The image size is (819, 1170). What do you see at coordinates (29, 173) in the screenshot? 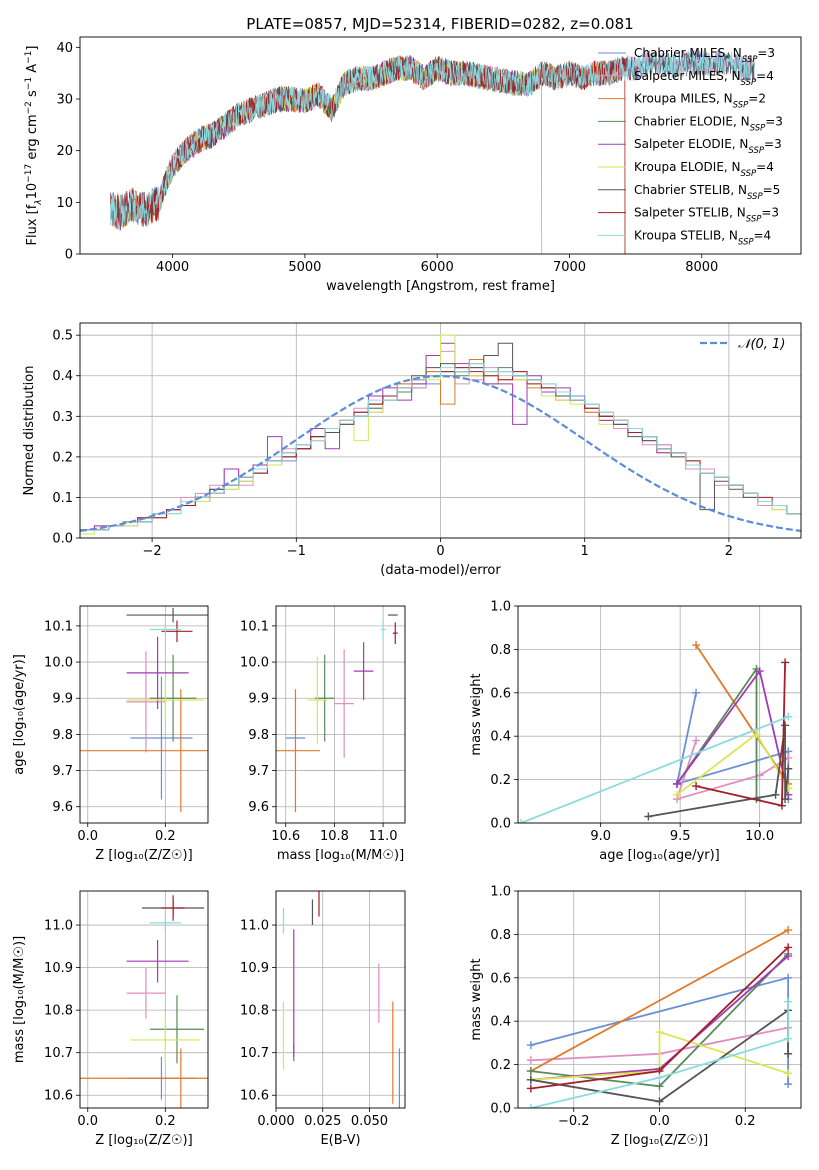
I see `y-axis-label-part: −17` at bounding box center [29, 173].